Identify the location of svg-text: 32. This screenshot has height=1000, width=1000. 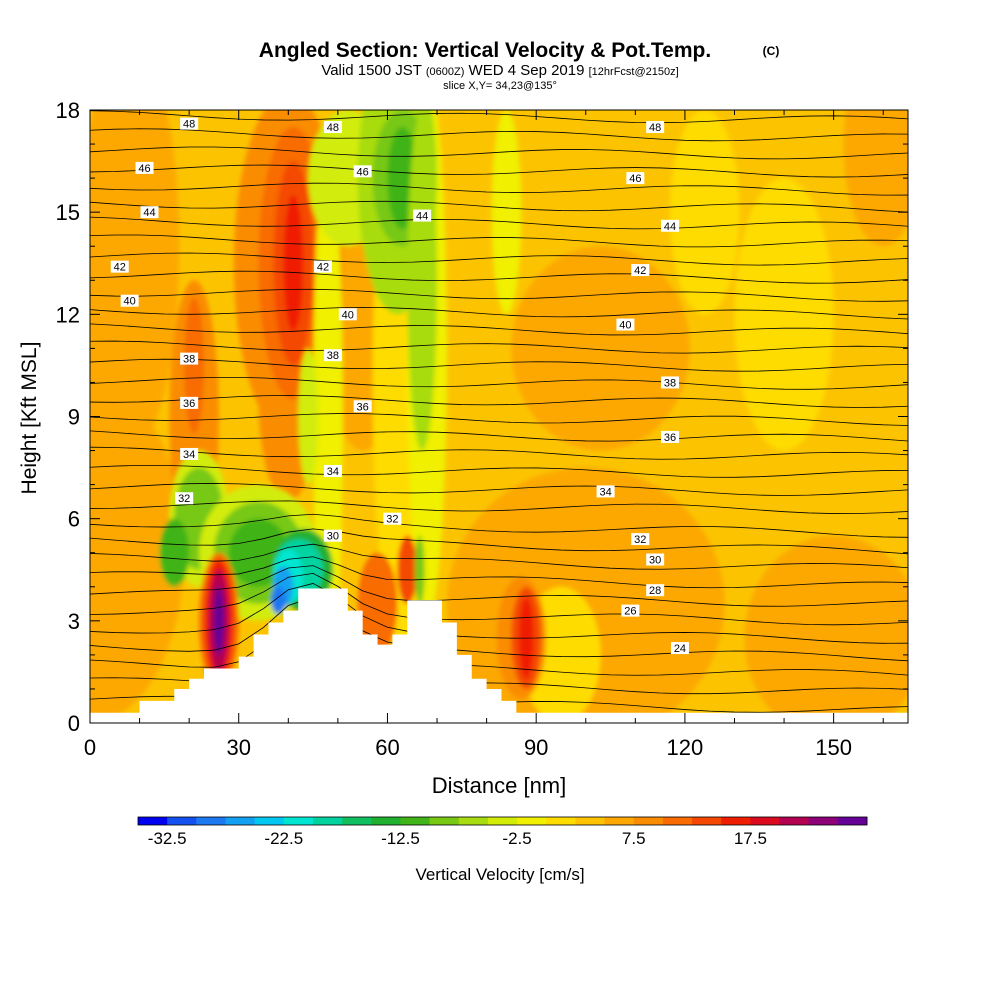
(184, 499).